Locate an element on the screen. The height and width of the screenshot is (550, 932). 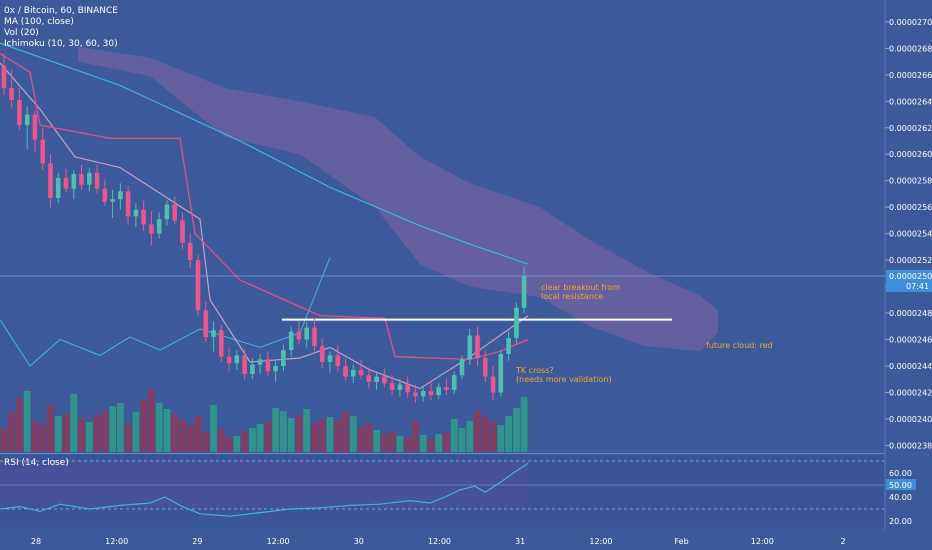
ma-indicator-label: MA (100, close) is located at coordinates (39, 22).